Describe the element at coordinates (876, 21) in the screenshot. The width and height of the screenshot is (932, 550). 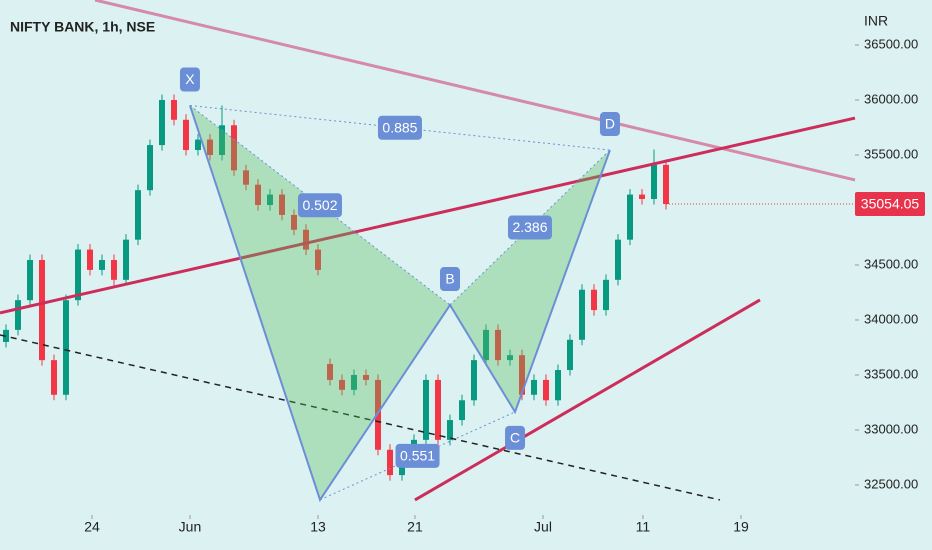
I see `y-axis-label: INR` at that location.